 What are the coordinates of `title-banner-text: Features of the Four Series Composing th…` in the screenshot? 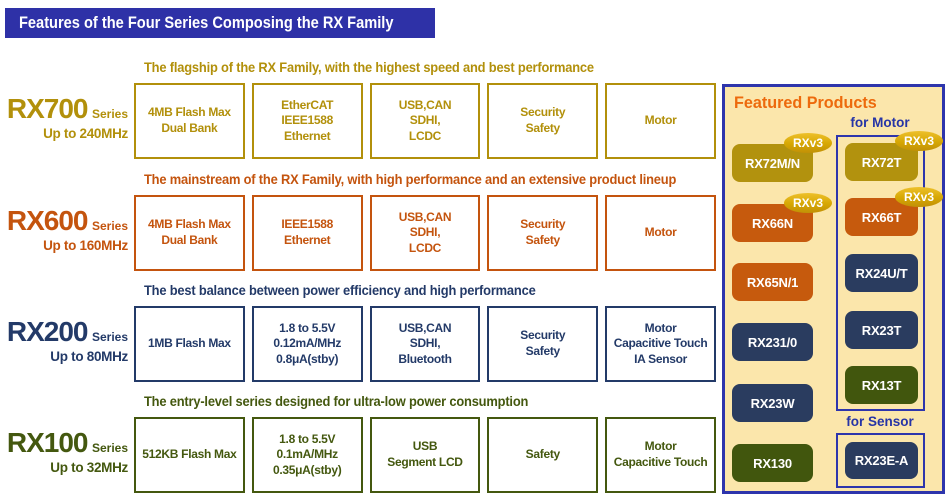 It's located at (206, 22).